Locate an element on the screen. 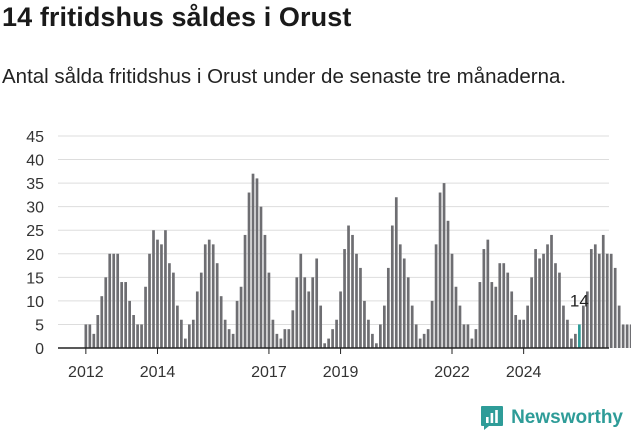 The width and height of the screenshot is (631, 439). y-tick-label: 10 is located at coordinates (35, 302).